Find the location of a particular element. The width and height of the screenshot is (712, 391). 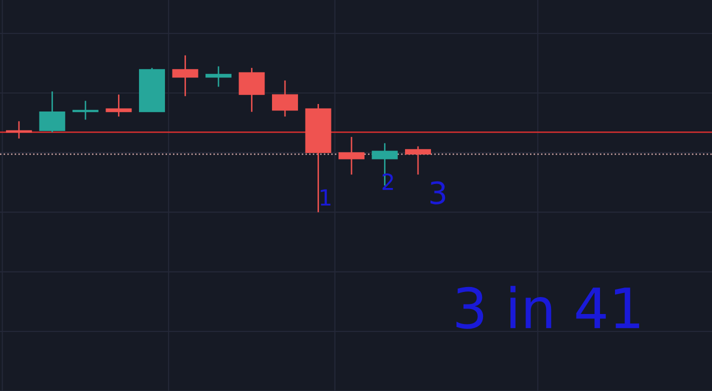

annotation: 3 is located at coordinates (438, 192).